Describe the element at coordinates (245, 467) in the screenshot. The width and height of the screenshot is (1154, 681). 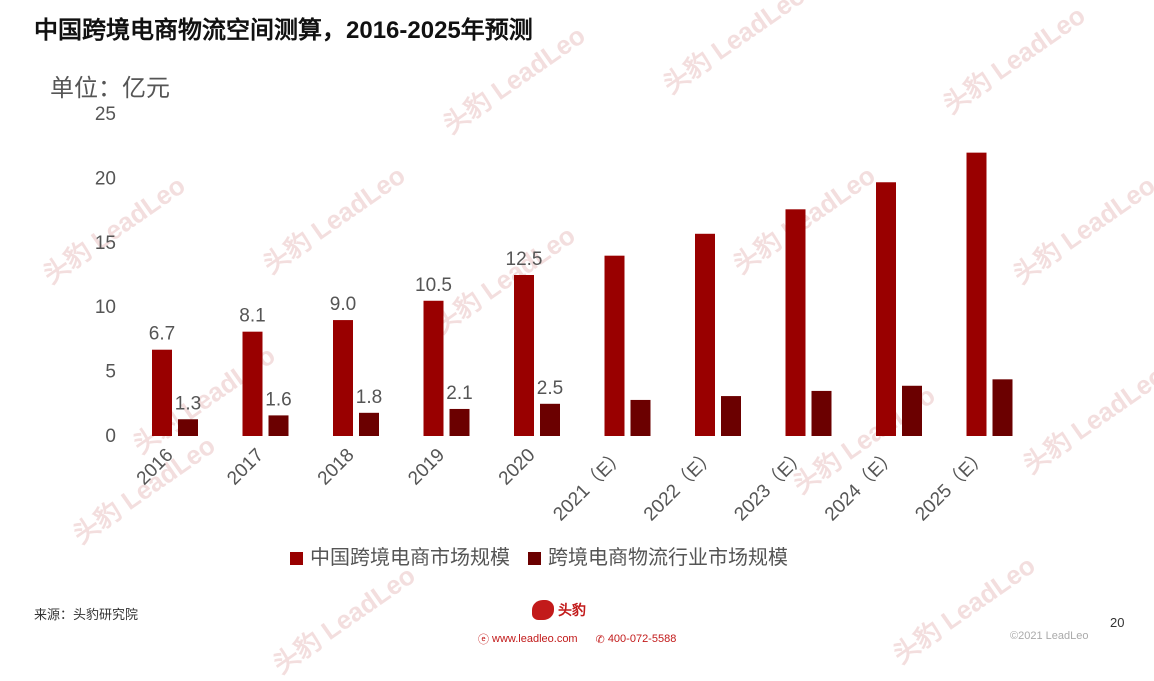
I see `x-tick-label: 2017` at that location.